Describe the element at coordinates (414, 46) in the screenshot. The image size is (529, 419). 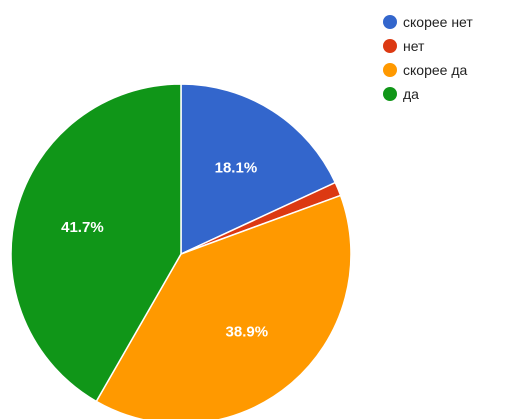
I see `legend-label: нет` at that location.